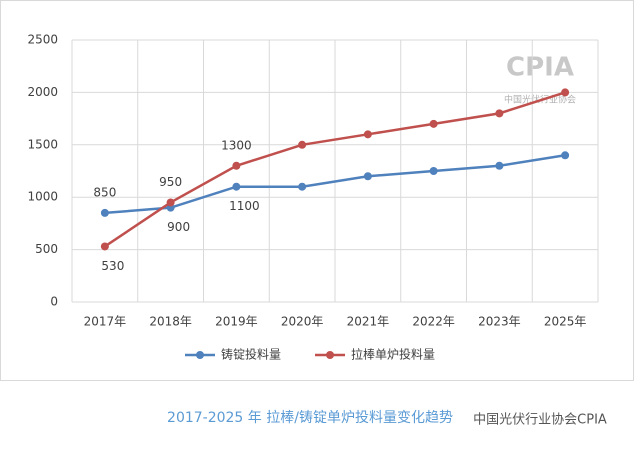  I want to click on data-label: 850, so click(104, 192).